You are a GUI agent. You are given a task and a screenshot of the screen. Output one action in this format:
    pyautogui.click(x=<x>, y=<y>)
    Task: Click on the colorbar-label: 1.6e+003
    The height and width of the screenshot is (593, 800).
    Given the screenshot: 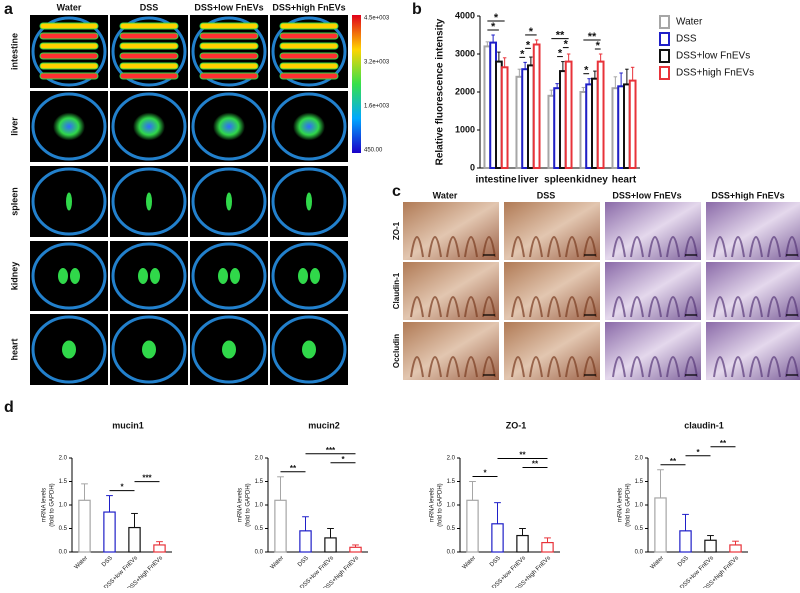 What is the action you would take?
    pyautogui.click(x=377, y=107)
    